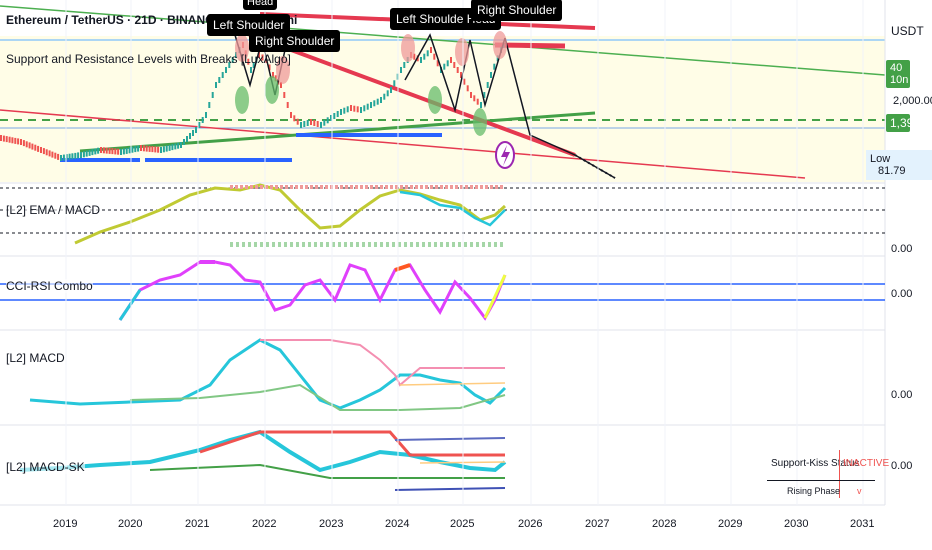 The width and height of the screenshot is (932, 550). Describe the element at coordinates (53, 210) in the screenshot. I see `pane-label-ema-macd: [L2] EMA / MACD` at that location.